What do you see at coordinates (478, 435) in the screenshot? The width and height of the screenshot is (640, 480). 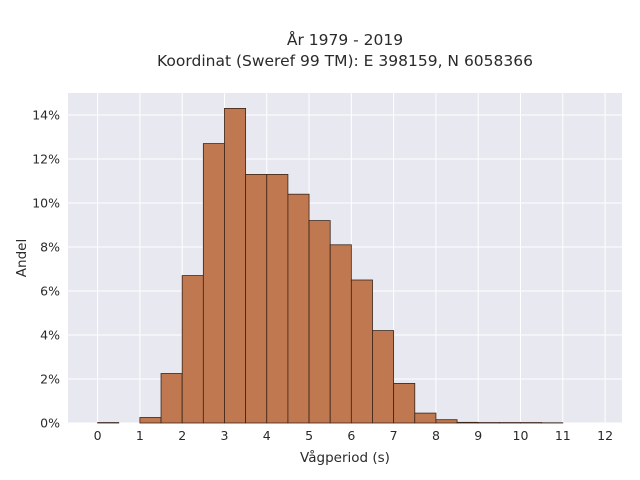 I see `x-tick-label: 9` at bounding box center [478, 435].